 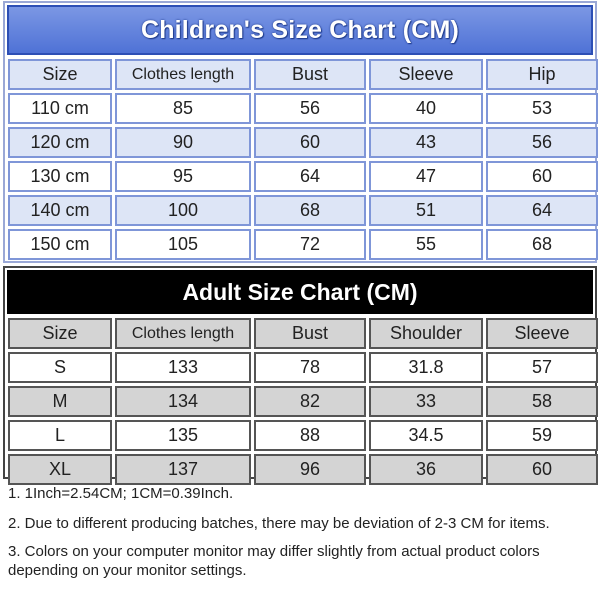 What do you see at coordinates (60, 401) in the screenshot?
I see `table-cell: M` at bounding box center [60, 401].